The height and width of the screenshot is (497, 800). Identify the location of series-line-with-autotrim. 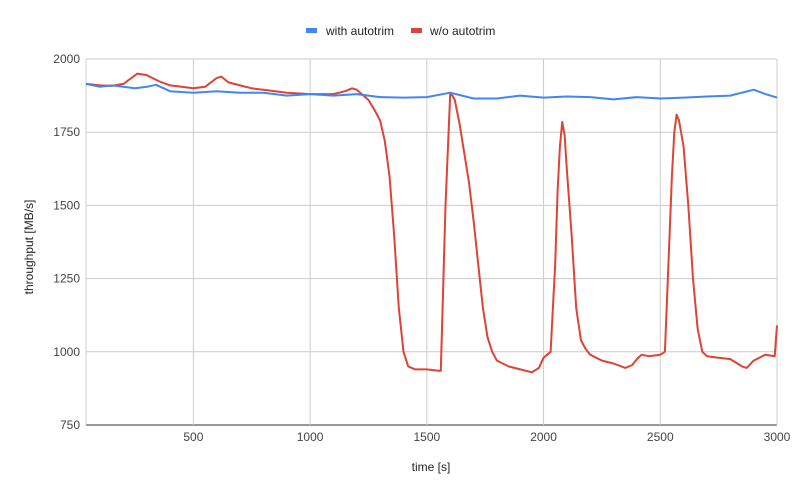
(431, 91).